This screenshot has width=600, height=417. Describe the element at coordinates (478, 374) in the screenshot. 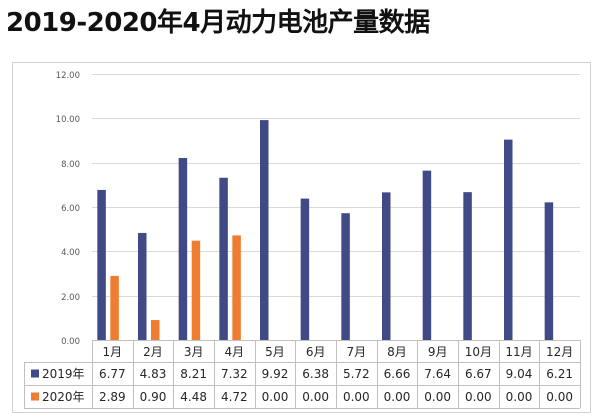

I see `data-label: 6.67` at that location.